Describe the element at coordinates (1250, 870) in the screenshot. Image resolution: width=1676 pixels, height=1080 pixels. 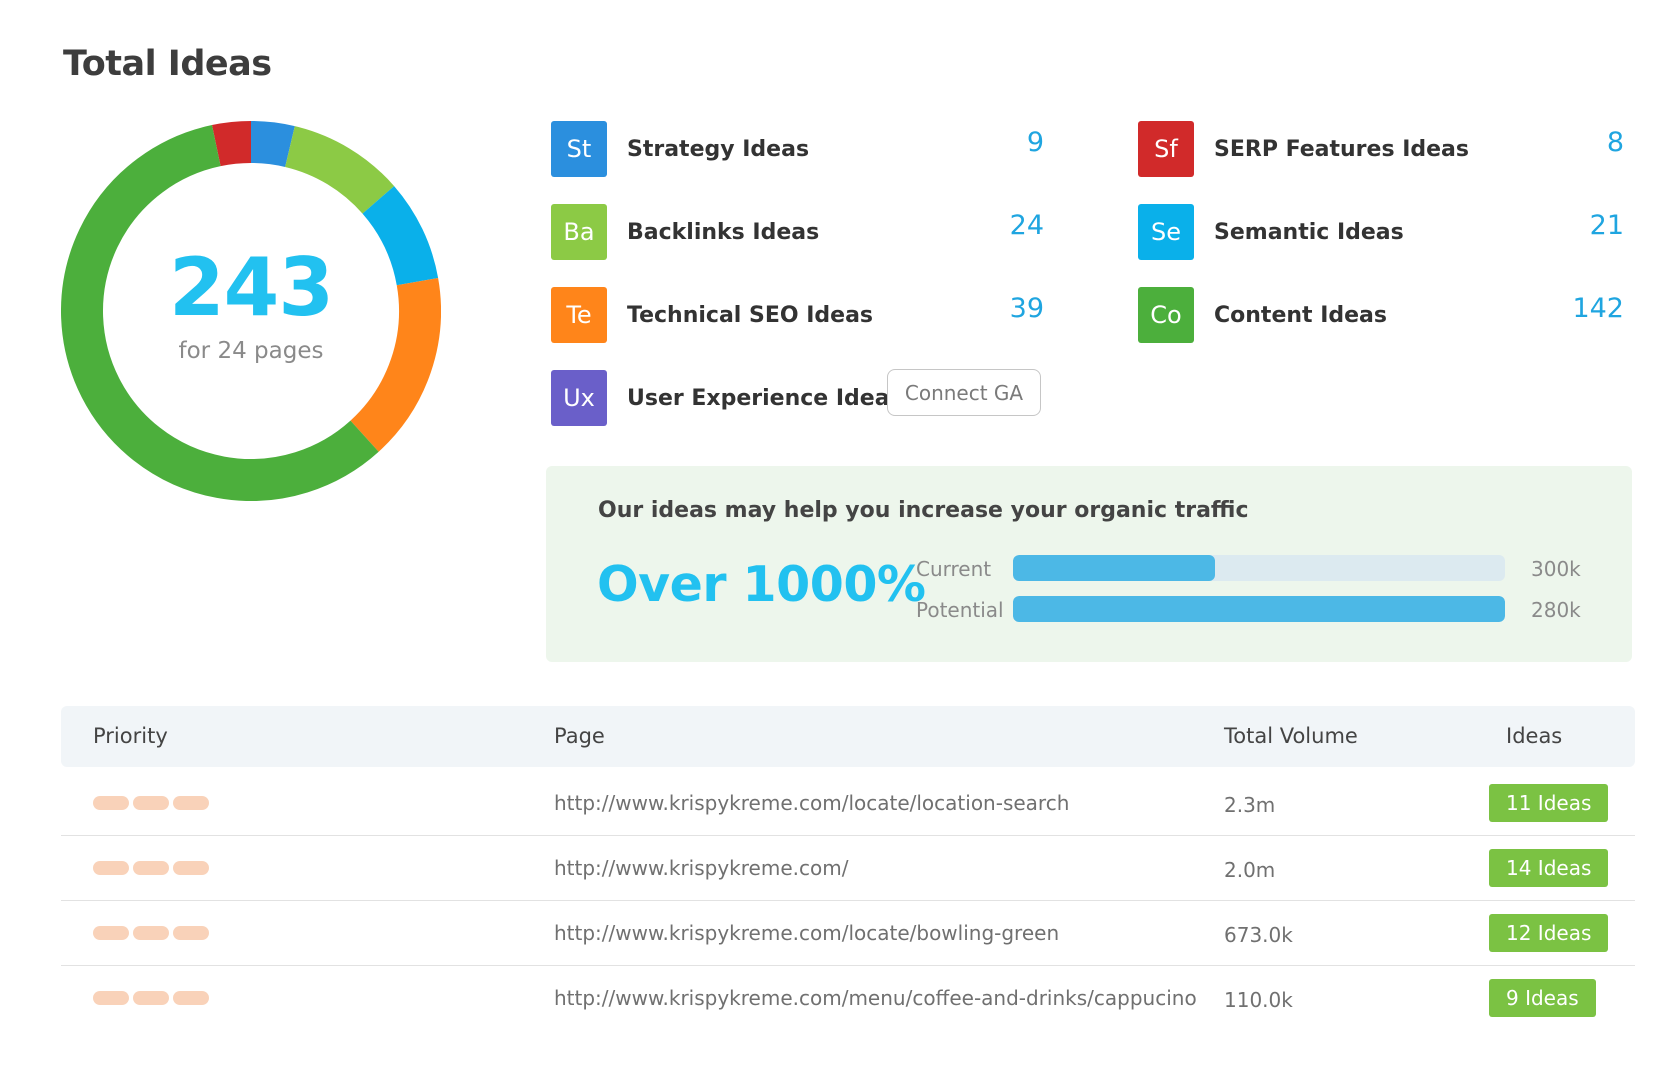
I see `total-volume: 2.0m` at that location.